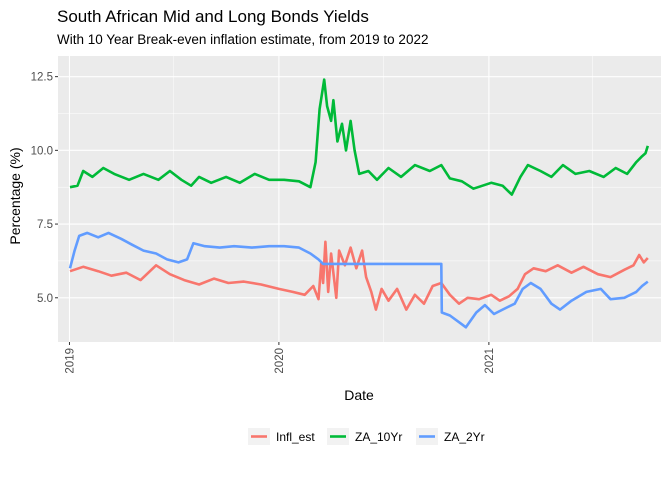  What do you see at coordinates (359, 275) in the screenshot?
I see `series-line-infl-est` at bounding box center [359, 275].